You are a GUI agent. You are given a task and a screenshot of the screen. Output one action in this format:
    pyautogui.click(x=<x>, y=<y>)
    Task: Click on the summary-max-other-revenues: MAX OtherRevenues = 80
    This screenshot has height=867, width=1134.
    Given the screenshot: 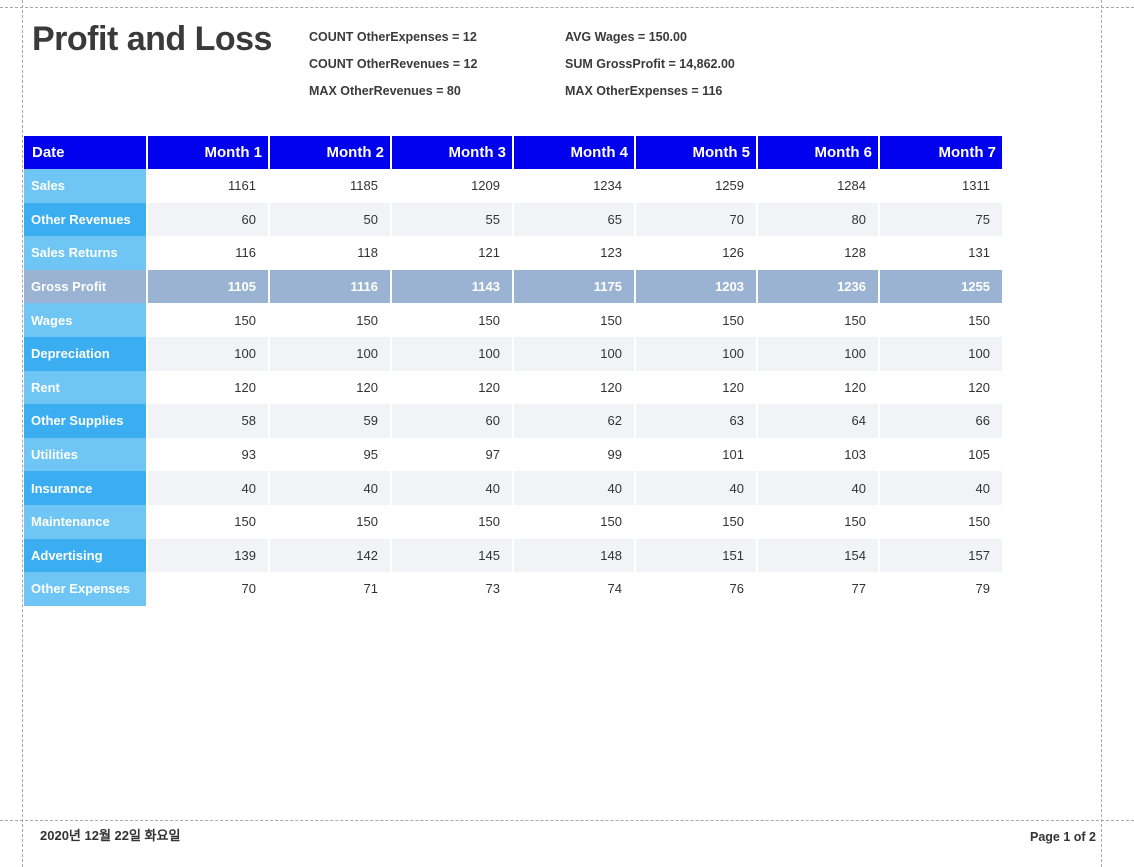 What is the action you would take?
    pyautogui.click(x=385, y=91)
    